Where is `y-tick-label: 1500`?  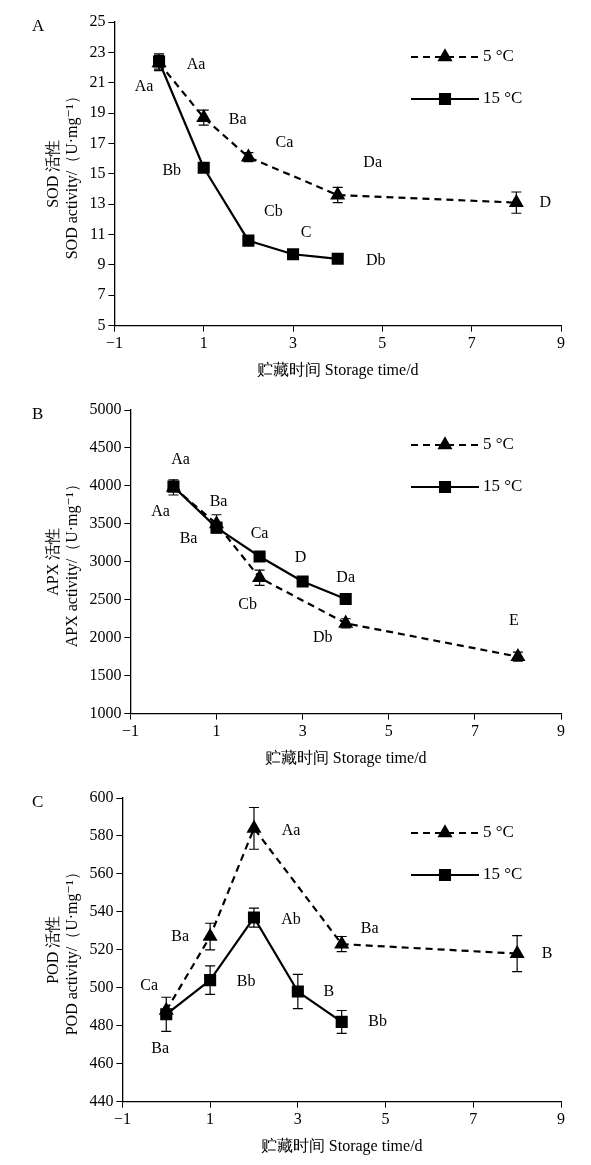
y-tick-label: 1500 is located at coordinates (105, 674).